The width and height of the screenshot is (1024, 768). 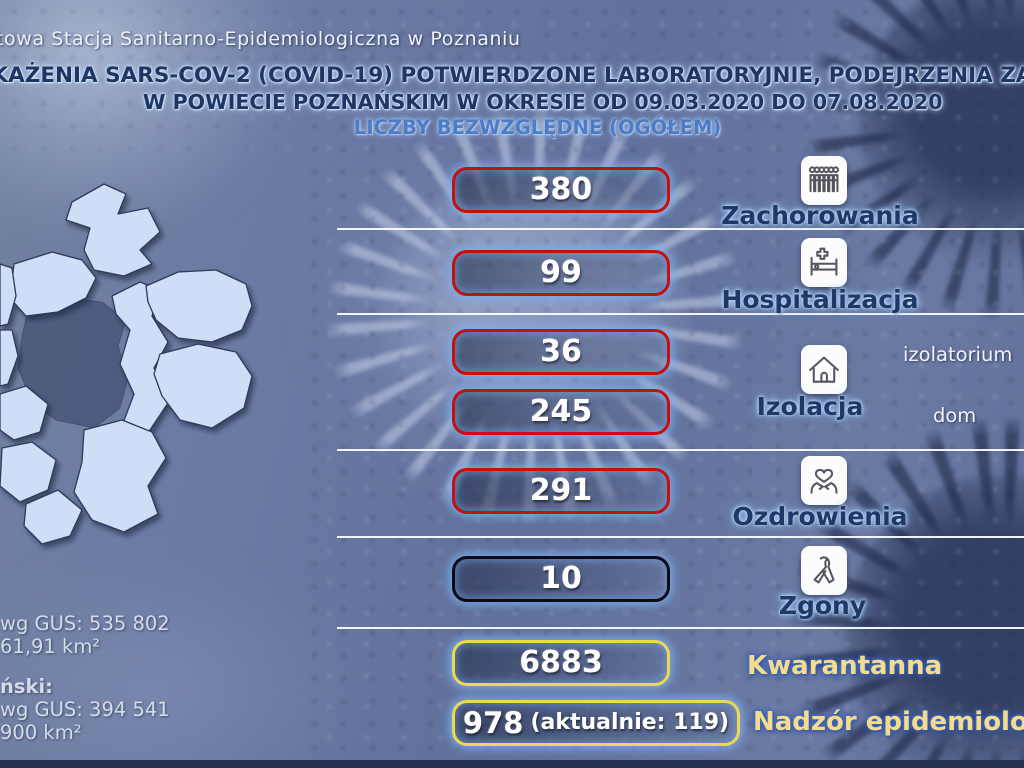 What do you see at coordinates (50, 646) in the screenshot?
I see `footnote-area-1: 61,91 km²` at bounding box center [50, 646].